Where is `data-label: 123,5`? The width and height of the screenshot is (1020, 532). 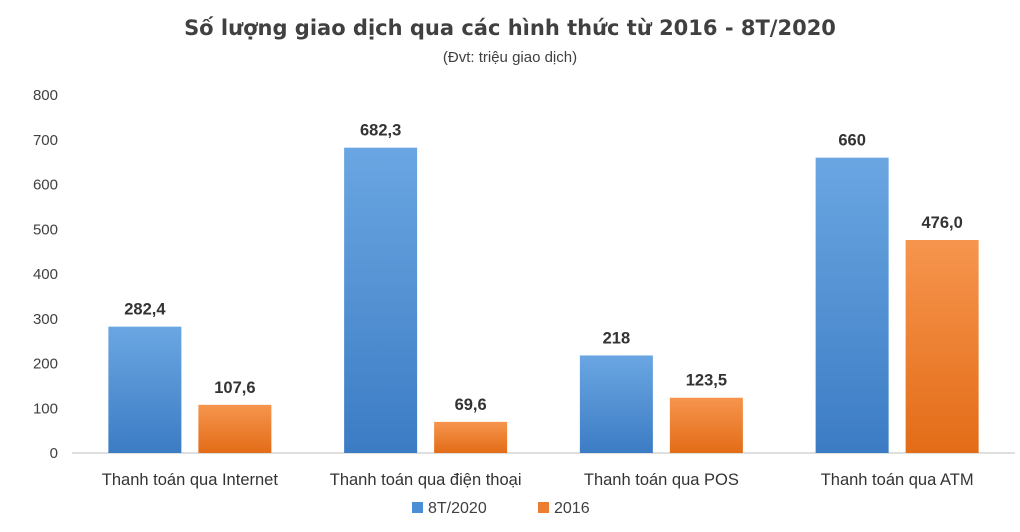 data-label: 123,5 is located at coordinates (706, 381).